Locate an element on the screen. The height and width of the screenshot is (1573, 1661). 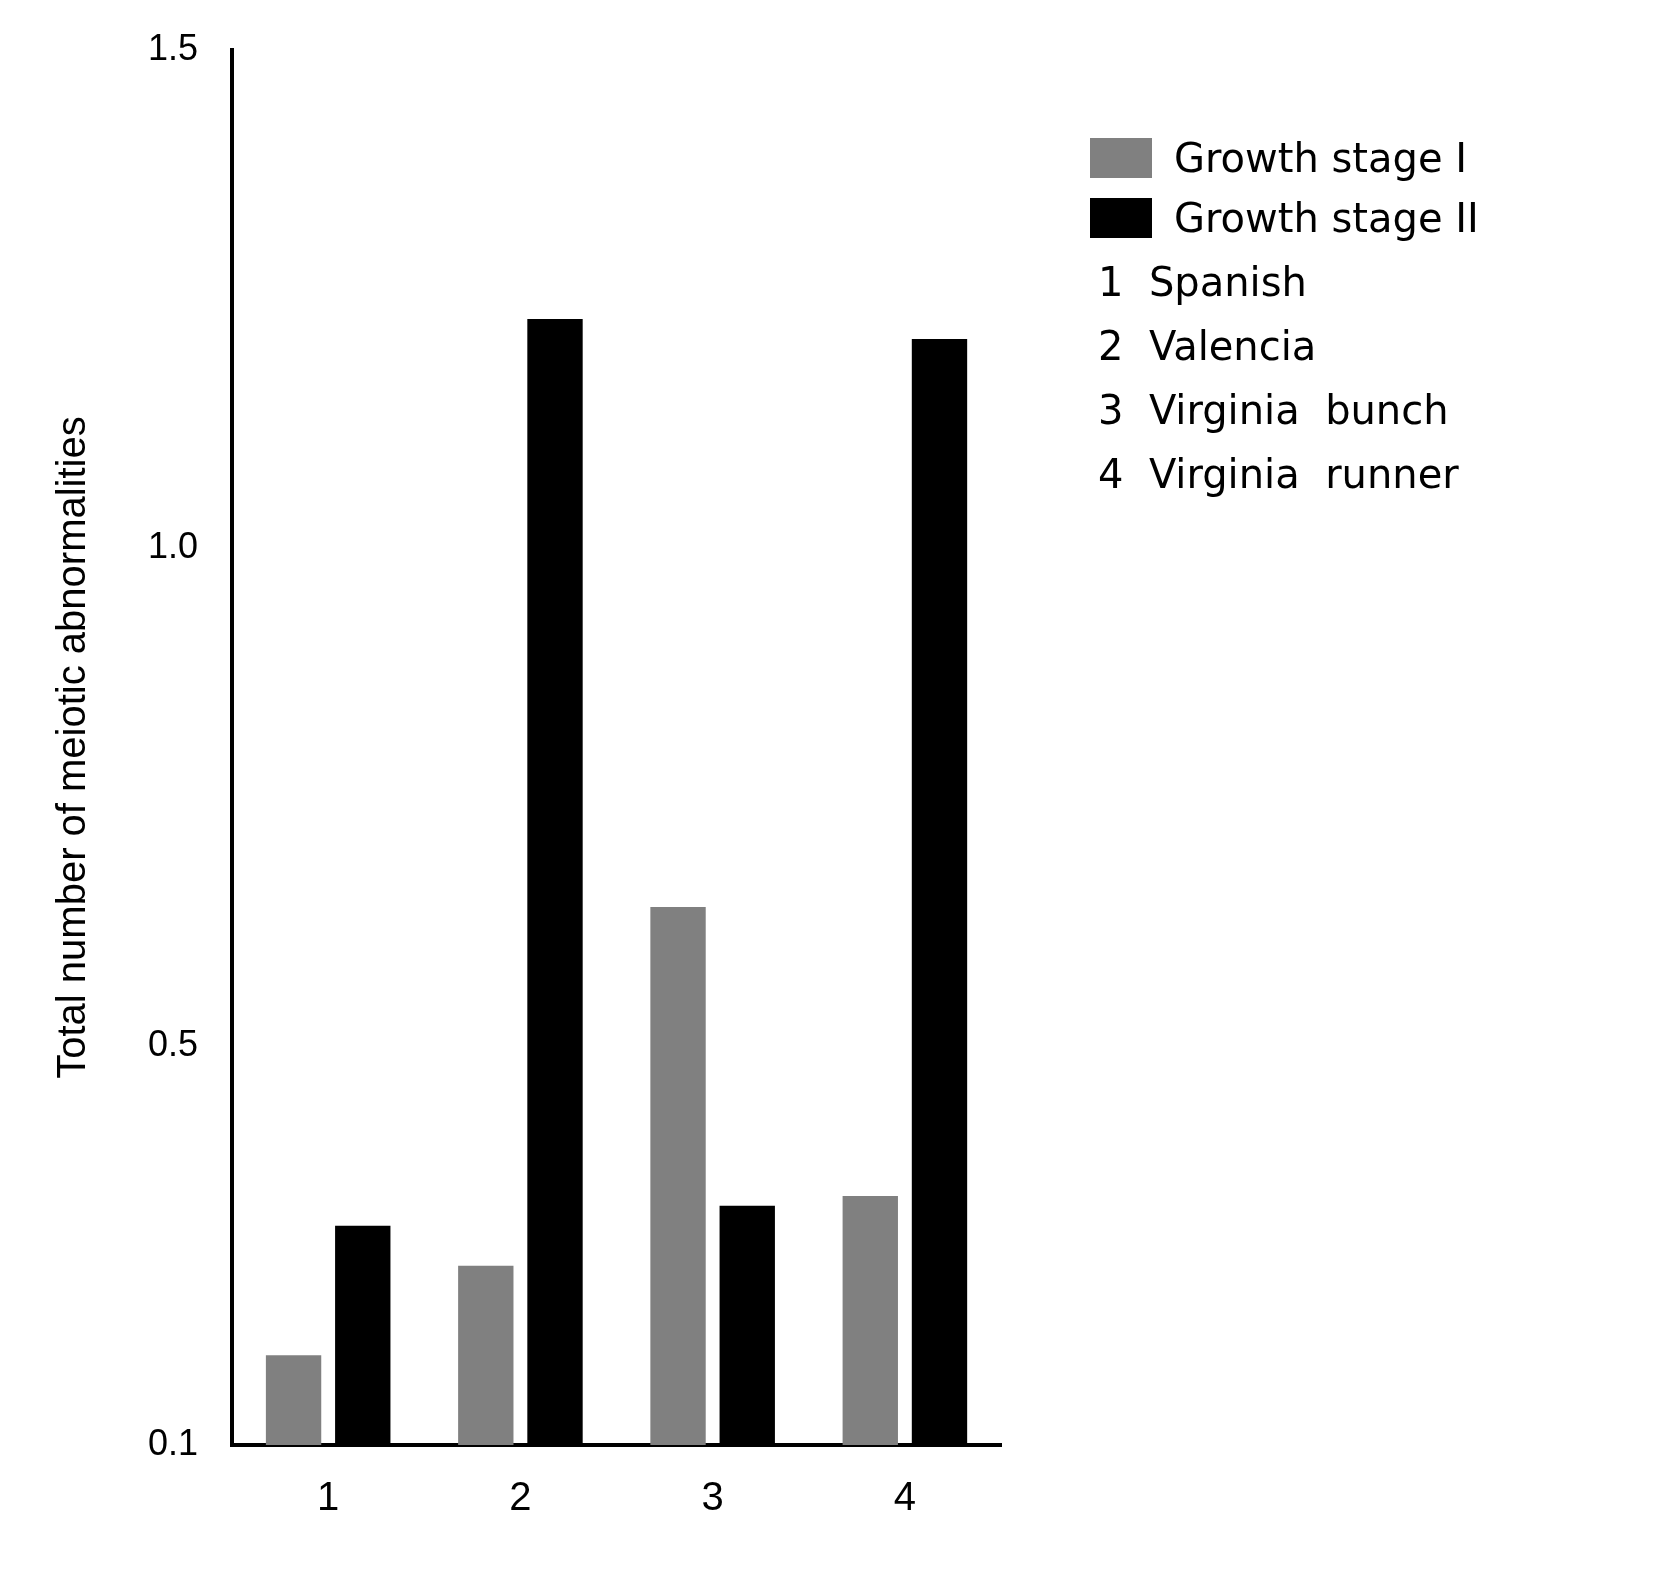
text: 3 Virginia bunch is located at coordinates (1274, 410).